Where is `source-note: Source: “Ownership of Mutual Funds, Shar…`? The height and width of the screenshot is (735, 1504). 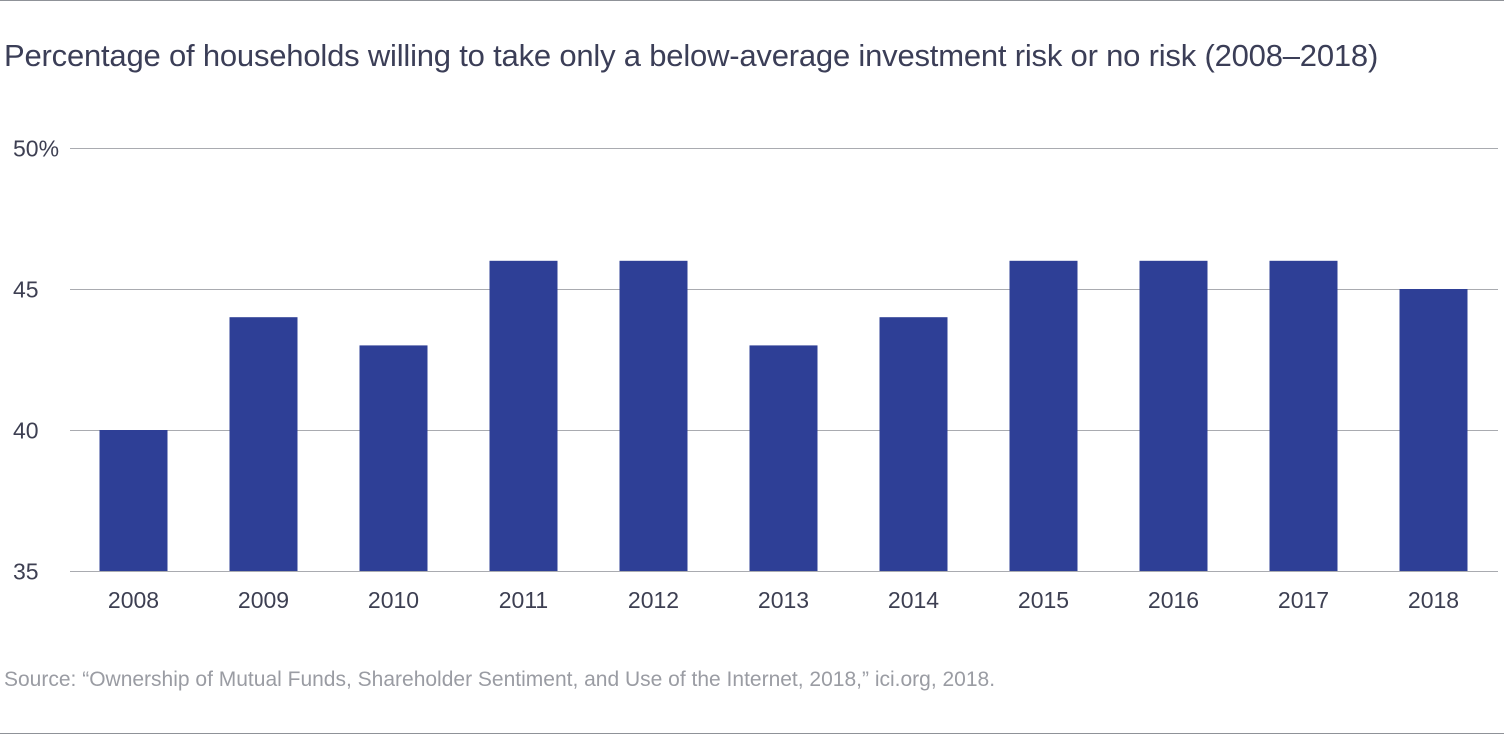 source-note: Source: “Ownership of Mutual Funds, Shar… is located at coordinates (500, 679).